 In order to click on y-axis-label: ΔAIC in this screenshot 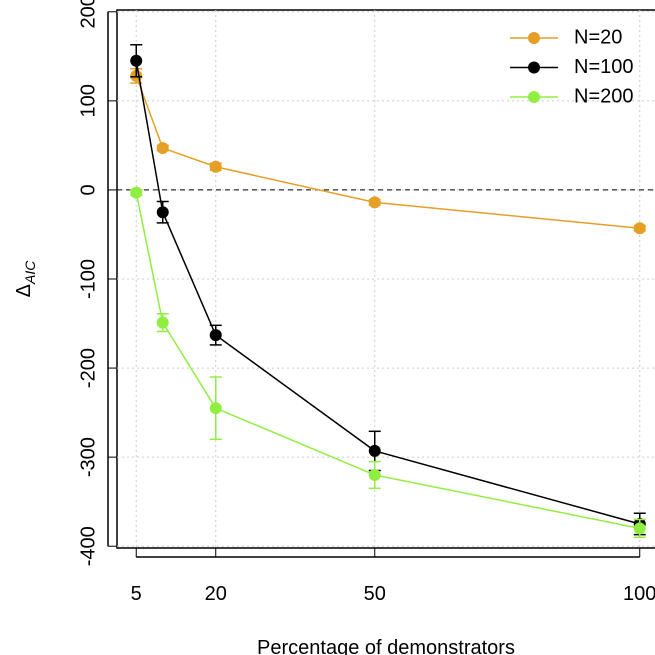, I will do `click(25, 279)`.